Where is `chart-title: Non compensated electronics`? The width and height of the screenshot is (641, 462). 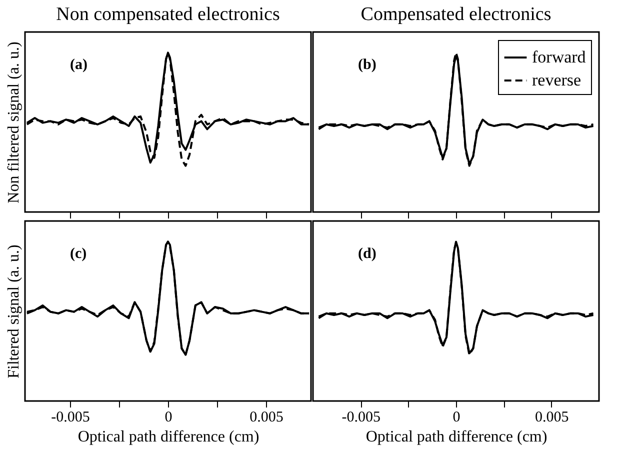 chart-title: Non compensated electronics is located at coordinates (168, 14).